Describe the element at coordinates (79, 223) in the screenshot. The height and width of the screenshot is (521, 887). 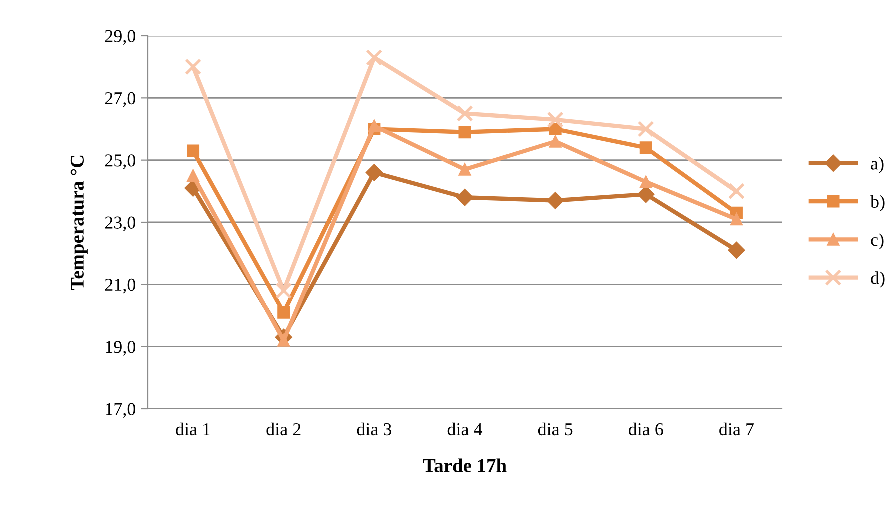
I see `y-axis-title: Temperatura °C` at that location.